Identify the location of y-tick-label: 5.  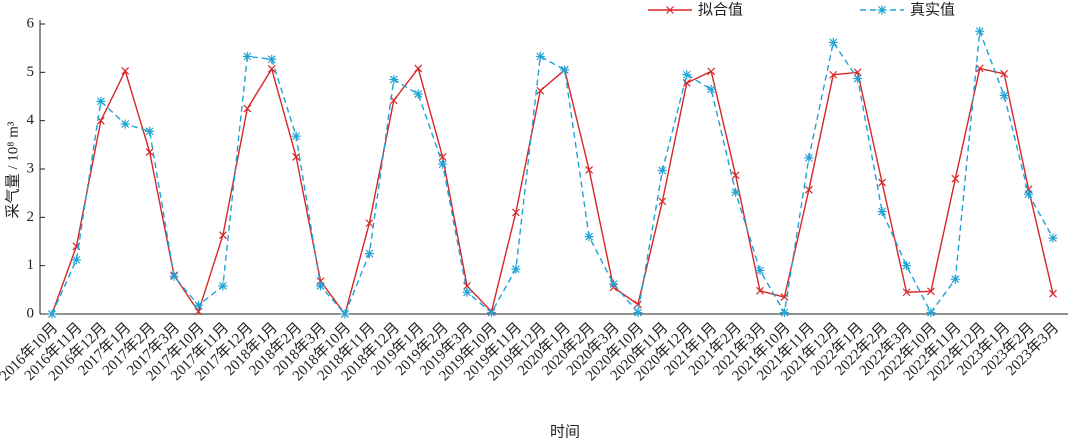
(31, 72).